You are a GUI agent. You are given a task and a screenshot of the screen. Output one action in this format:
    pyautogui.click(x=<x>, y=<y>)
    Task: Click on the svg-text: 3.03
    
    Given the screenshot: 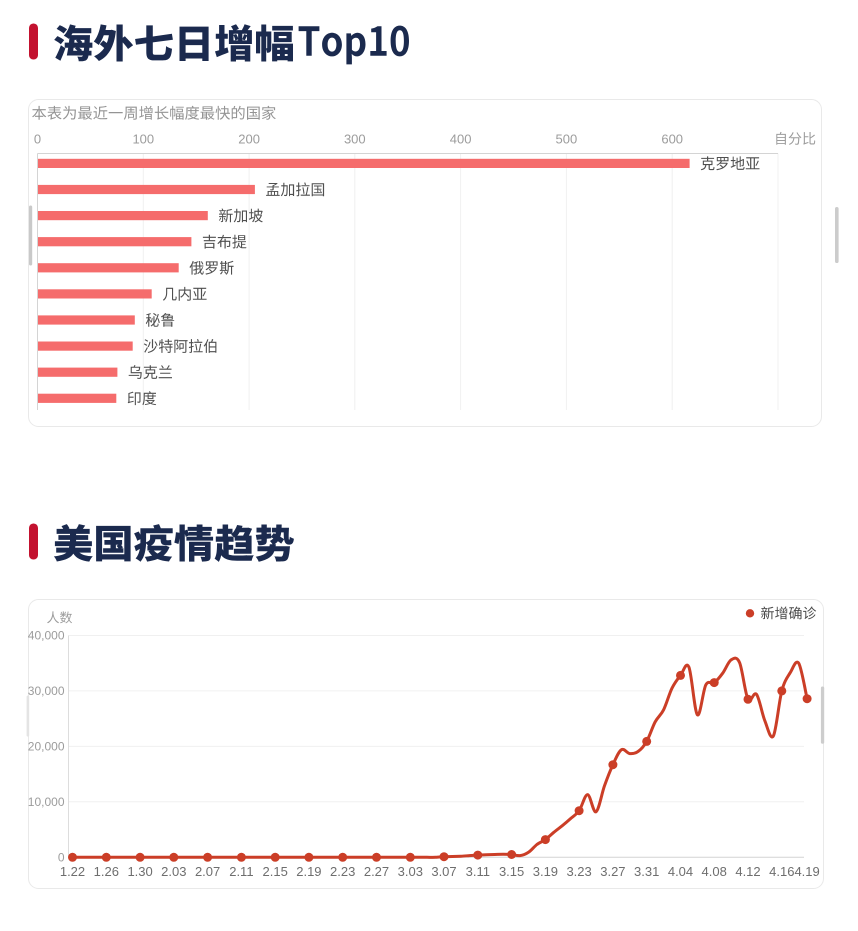 What is the action you would take?
    pyautogui.click(x=410, y=871)
    